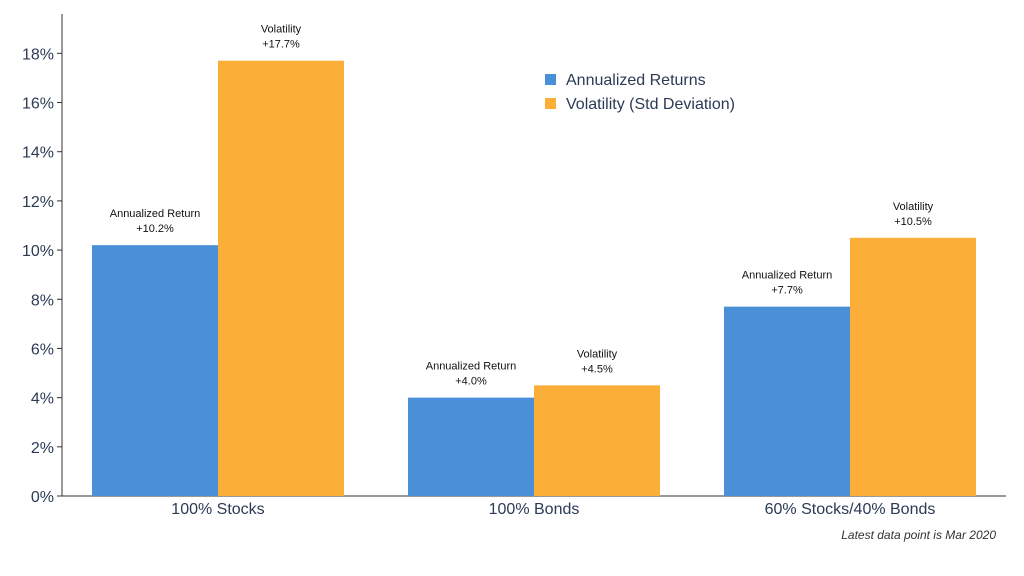 Image resolution: width=1024 pixels, height=576 pixels. I want to click on data-label-value: +10.2%, so click(155, 229).